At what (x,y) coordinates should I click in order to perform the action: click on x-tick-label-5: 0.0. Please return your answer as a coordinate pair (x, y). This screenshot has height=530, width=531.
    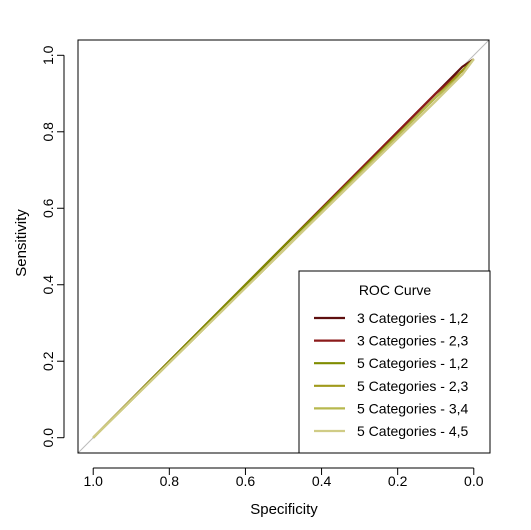
    Looking at the image, I should click on (474, 481).